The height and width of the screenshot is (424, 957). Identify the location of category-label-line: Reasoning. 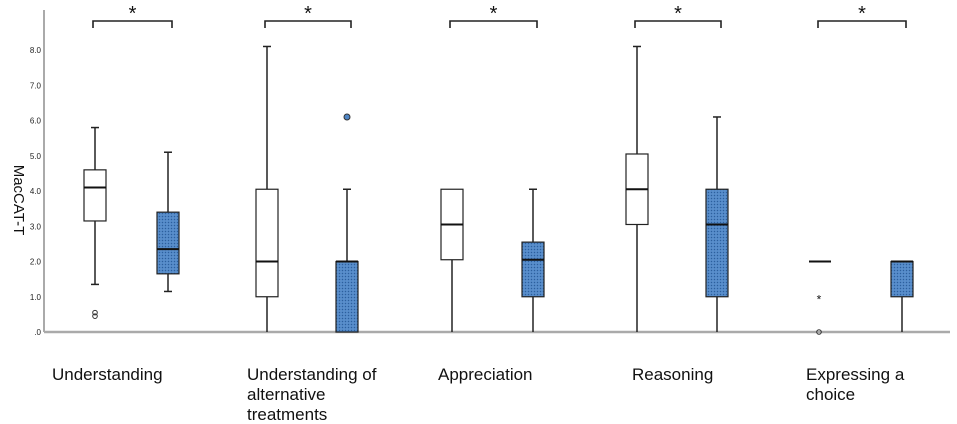
(672, 374).